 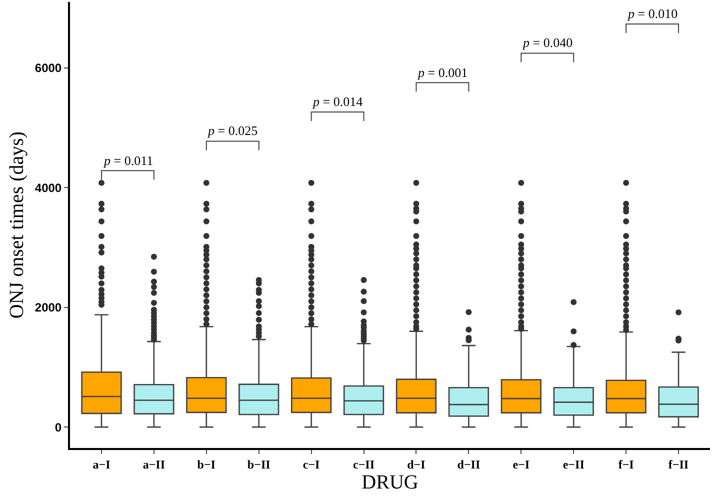 What do you see at coordinates (338, 101) in the screenshot?
I see `annotation: p = 0.014` at bounding box center [338, 101].